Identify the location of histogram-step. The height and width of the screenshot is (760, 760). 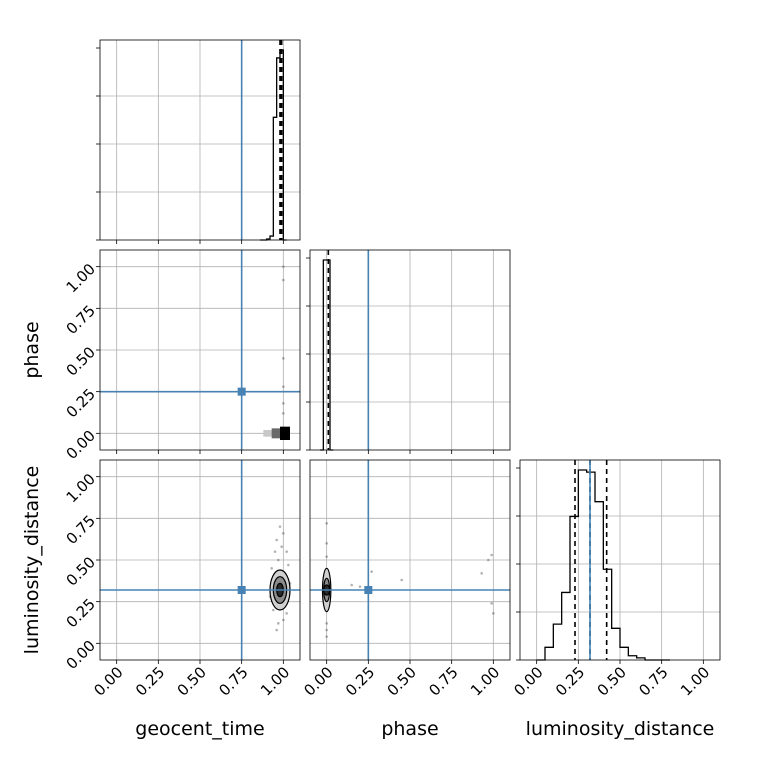
(603, 565).